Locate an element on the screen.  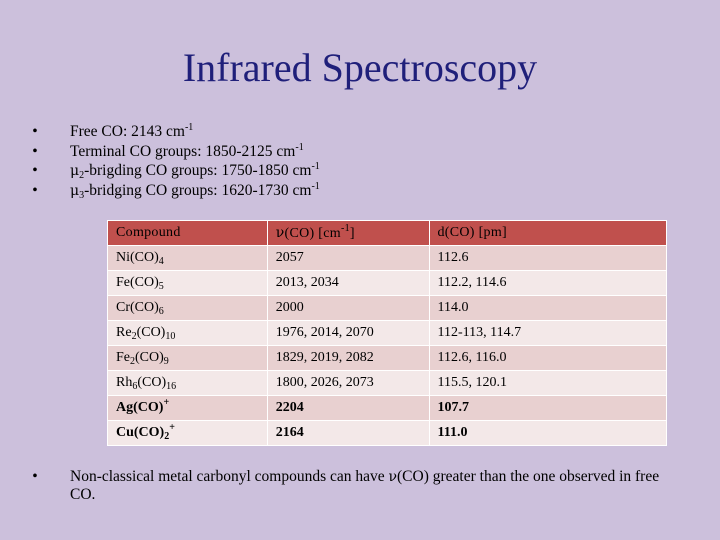
formula-part: 10 is located at coordinates (170, 336).